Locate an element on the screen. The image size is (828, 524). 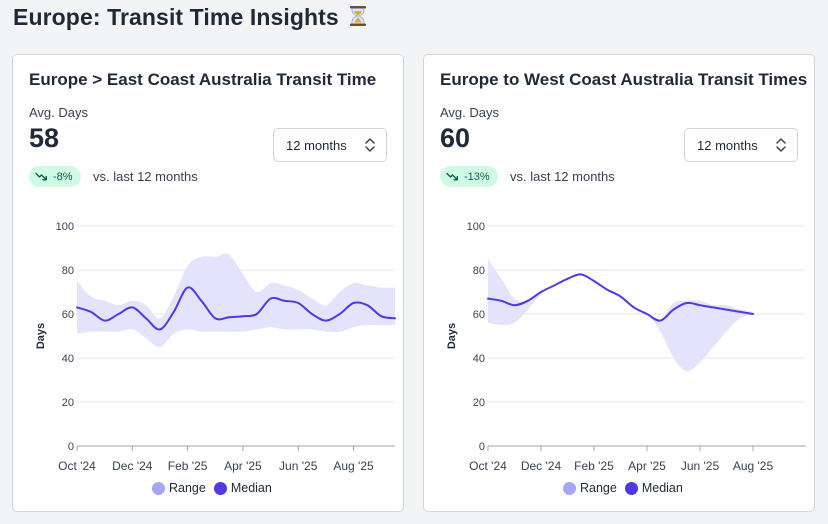
page-title: Europe: Transit Time Insights is located at coordinates (190, 17).